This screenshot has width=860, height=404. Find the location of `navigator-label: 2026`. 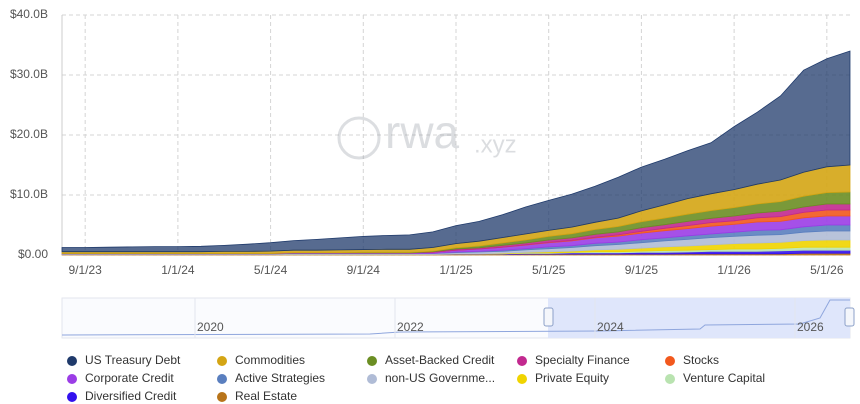

navigator-label: 2026 is located at coordinates (810, 327).